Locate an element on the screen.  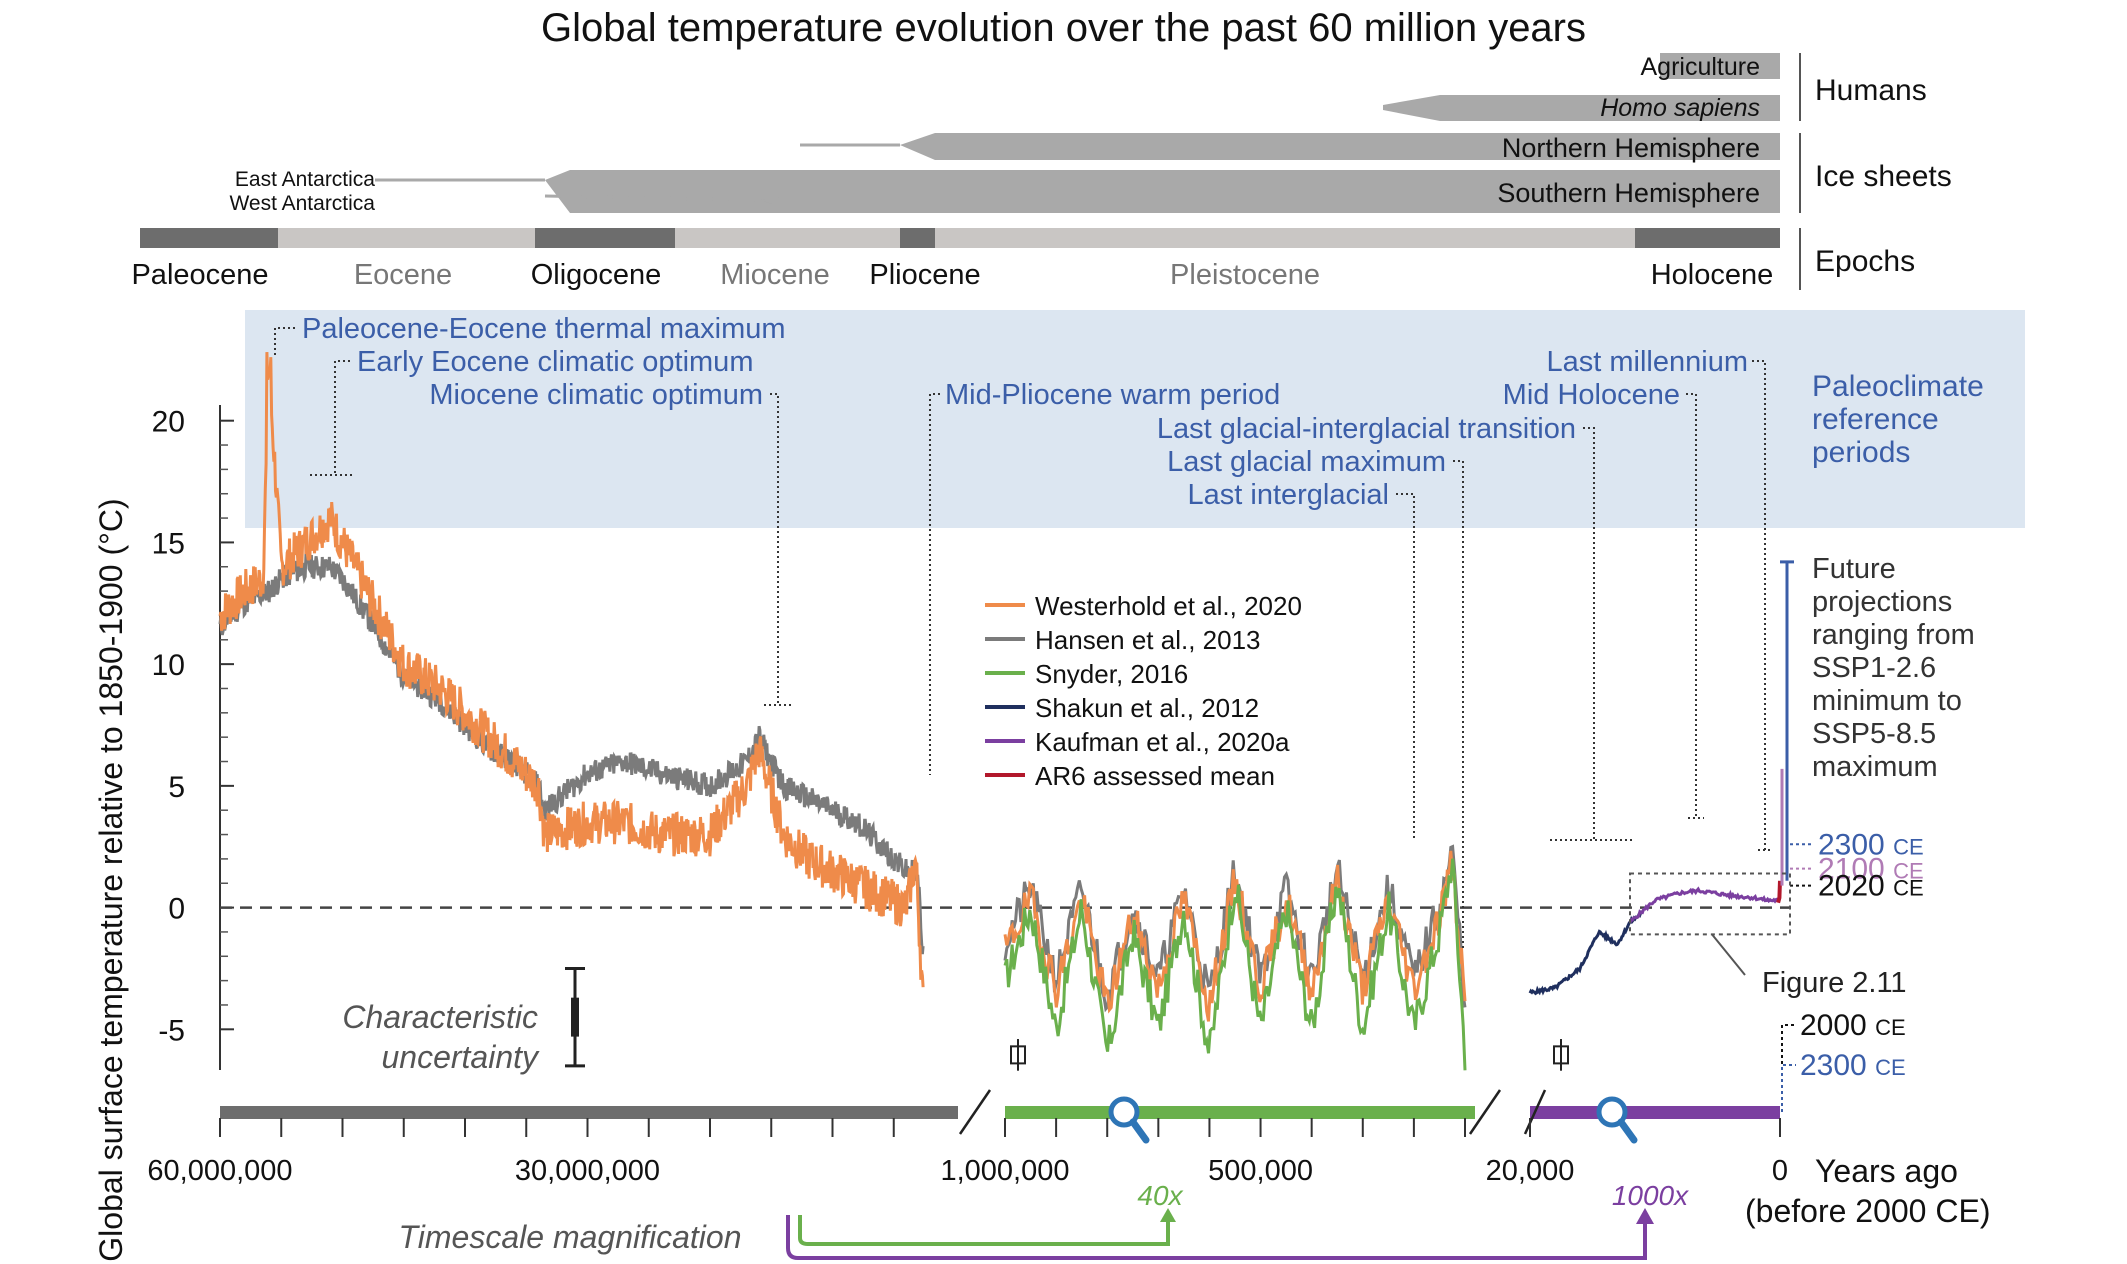
y-tick-label: 0 is located at coordinates (176, 909).